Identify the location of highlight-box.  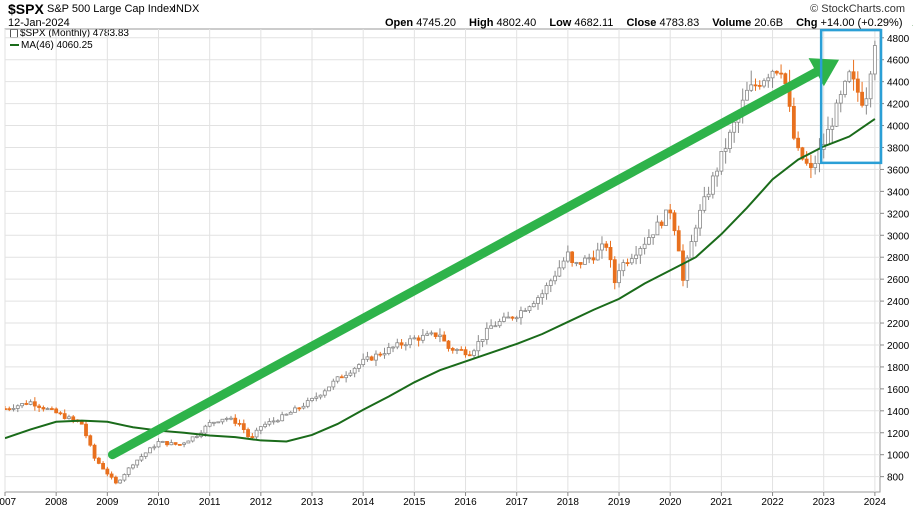
(851, 96).